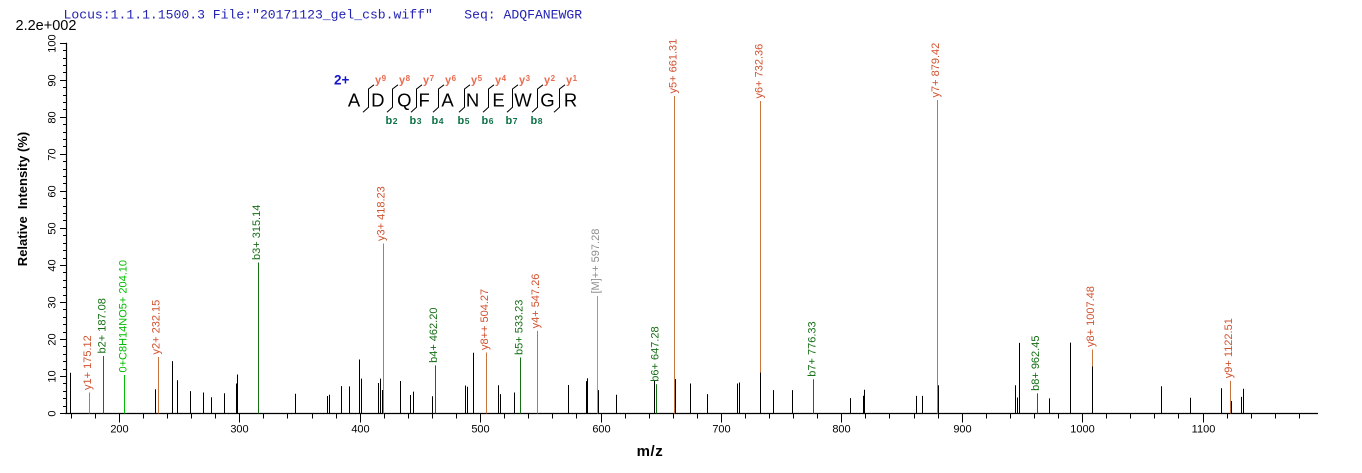 This screenshot has width=1362, height=473. I want to click on svg-text: Q, so click(404, 99).